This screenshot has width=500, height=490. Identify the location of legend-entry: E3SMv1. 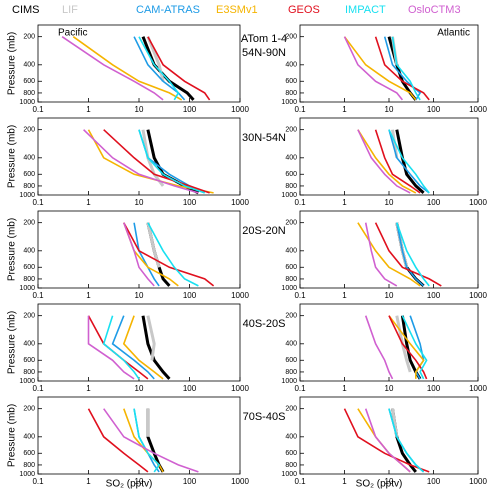
(237, 10).